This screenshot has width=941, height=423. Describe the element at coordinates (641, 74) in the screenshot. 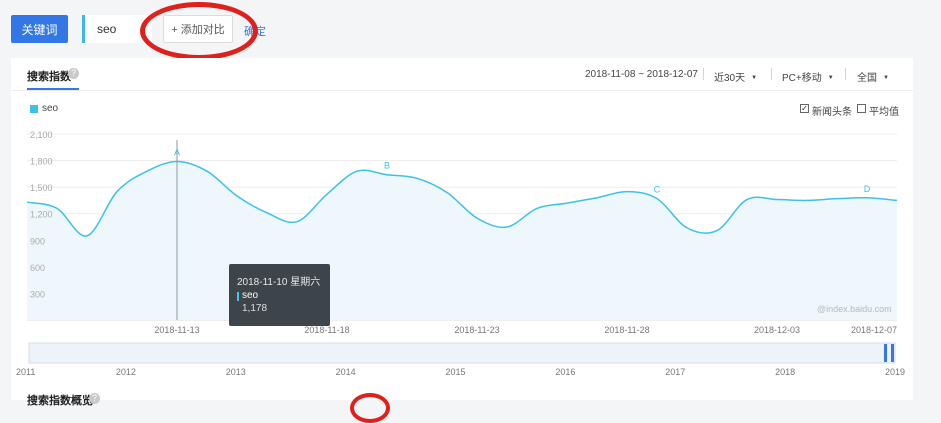

I see `date-range-picker: 2018-11-08 ~ 2018-12-07` at that location.